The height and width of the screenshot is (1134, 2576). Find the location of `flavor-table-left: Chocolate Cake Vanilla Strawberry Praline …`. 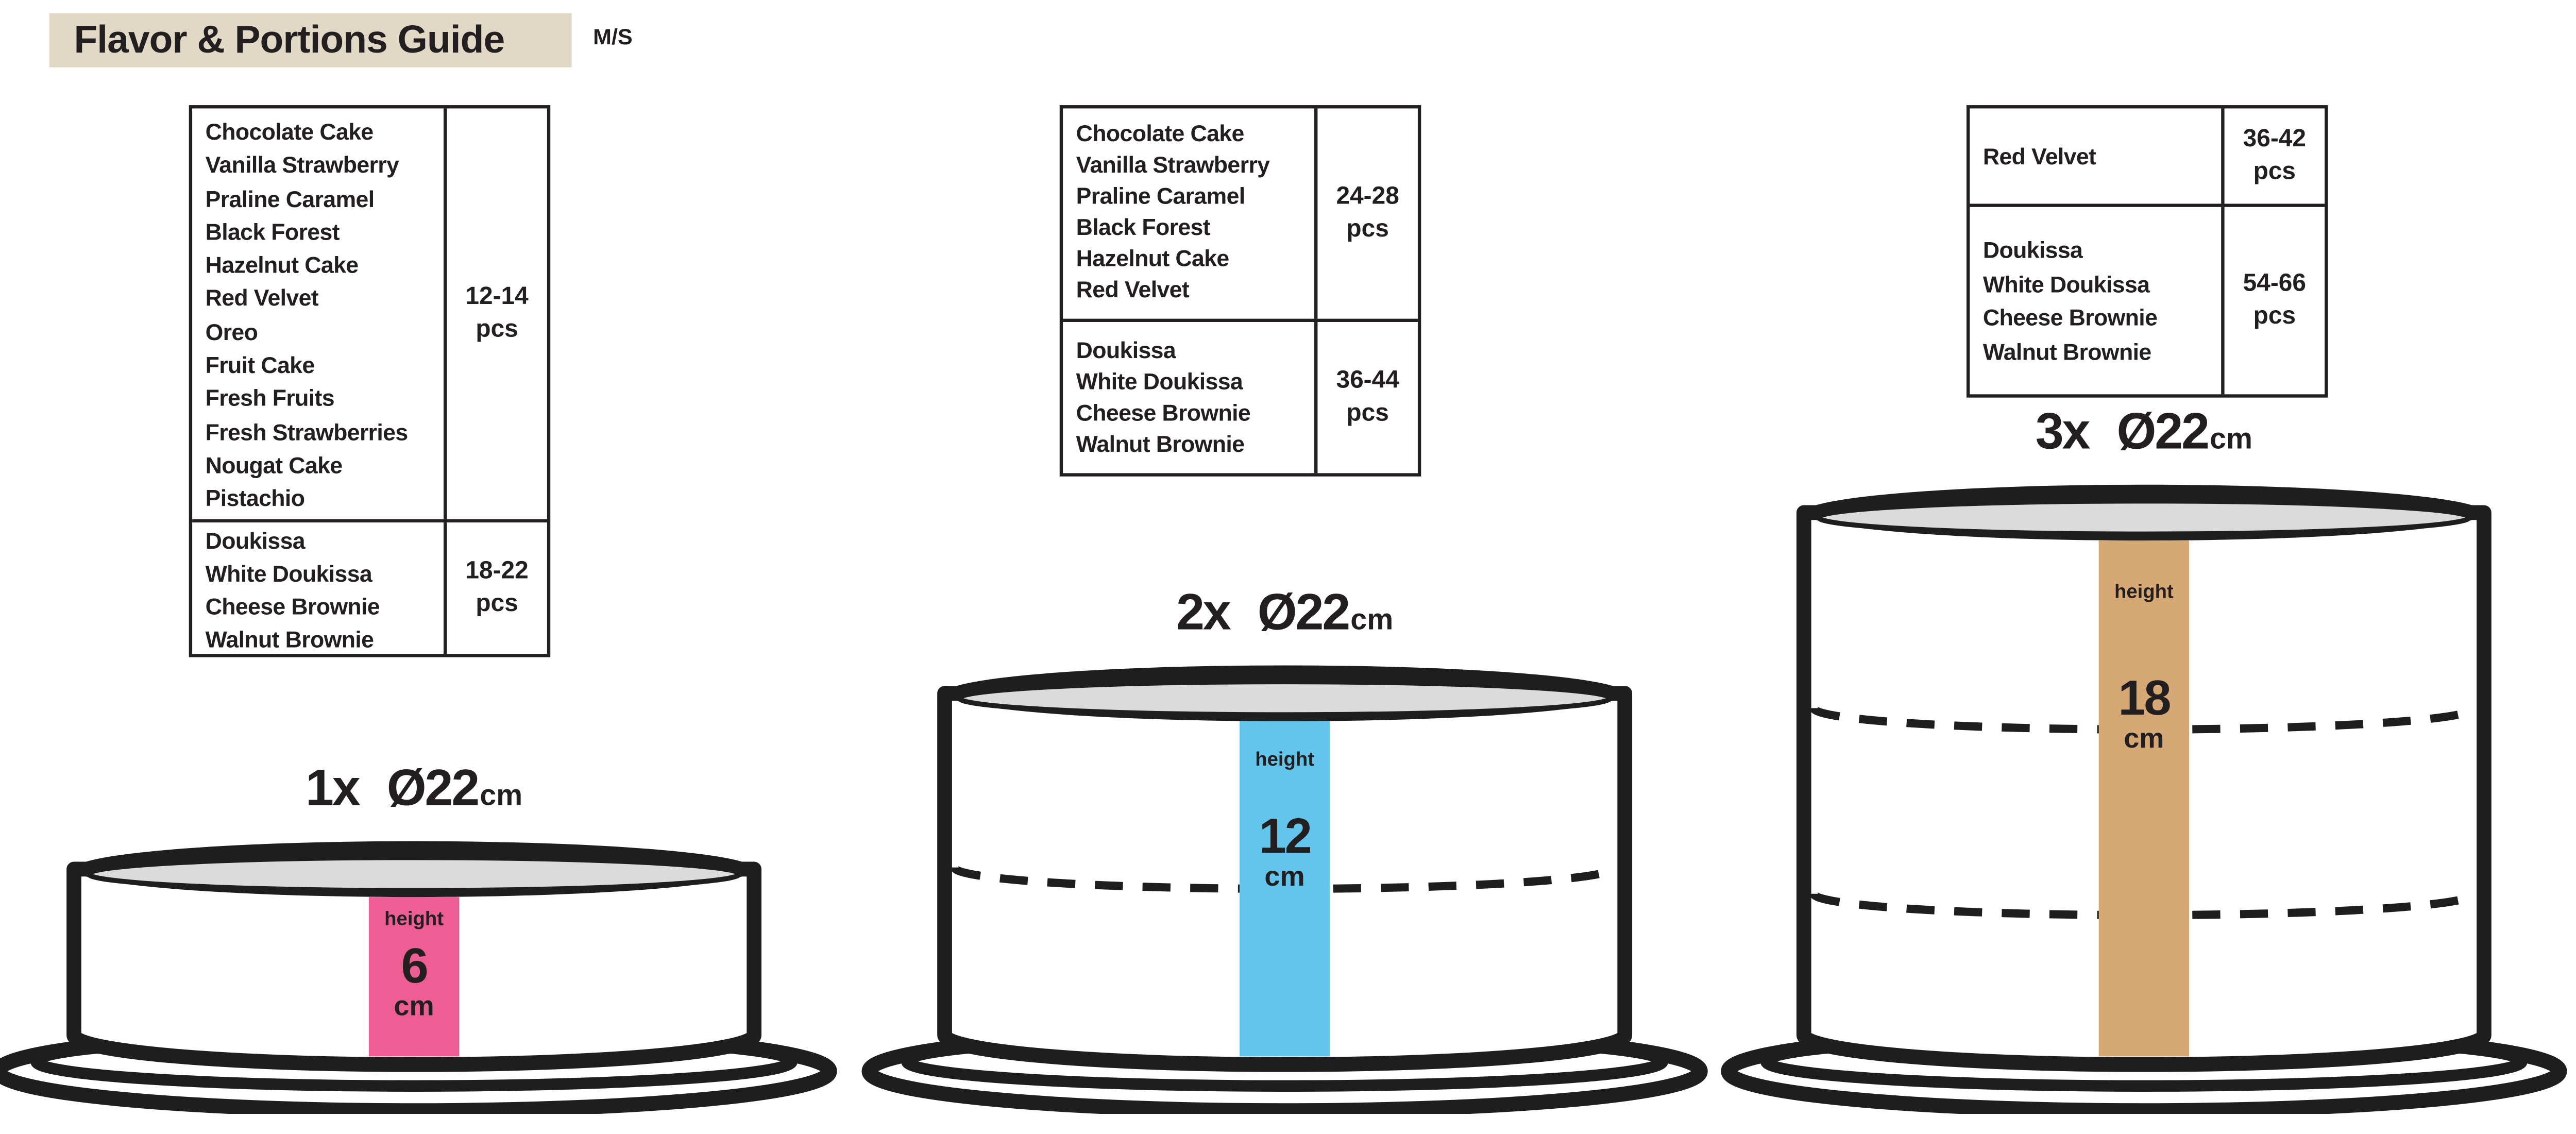

flavor-table-left: Chocolate Cake Vanilla Strawberry Praline … is located at coordinates (370, 381).